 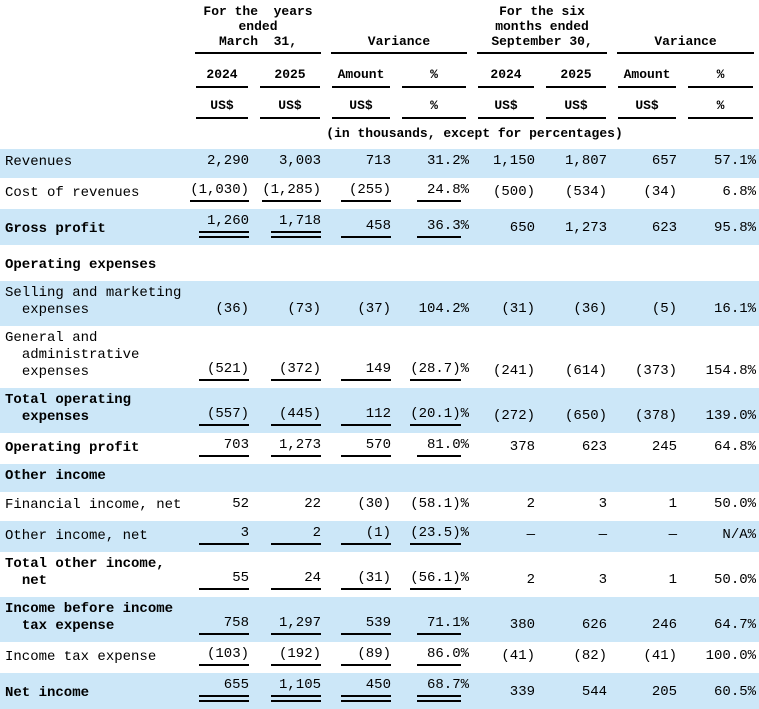 What do you see at coordinates (514, 192) in the screenshot?
I see `value: (500)` at bounding box center [514, 192].